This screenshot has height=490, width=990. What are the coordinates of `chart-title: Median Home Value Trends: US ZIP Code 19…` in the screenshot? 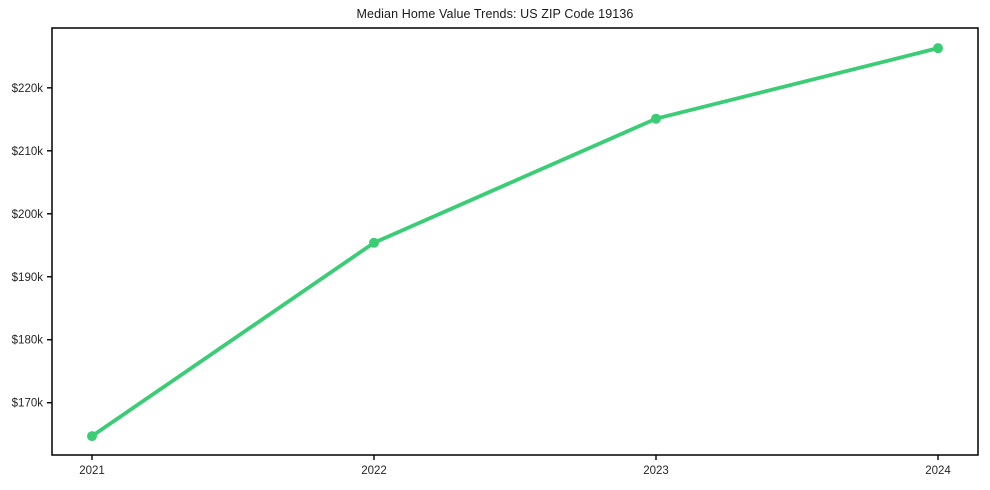 It's located at (495, 14).